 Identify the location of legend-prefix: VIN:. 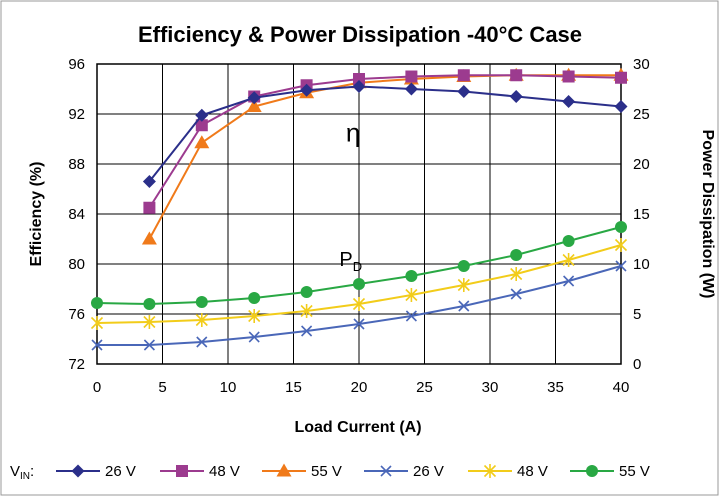
(22, 472).